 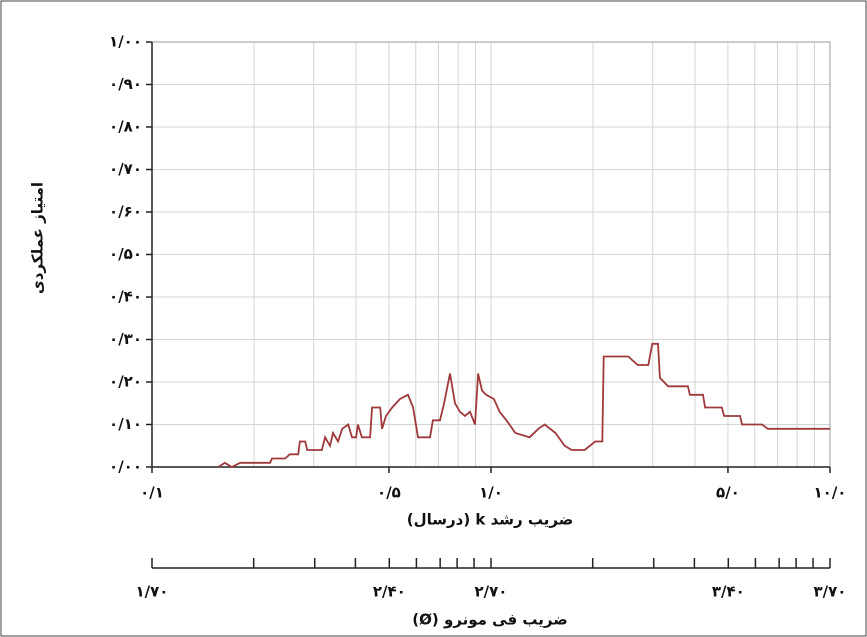 I want to click on x2-tick-label: ۳/۴۰, so click(x=728, y=592).